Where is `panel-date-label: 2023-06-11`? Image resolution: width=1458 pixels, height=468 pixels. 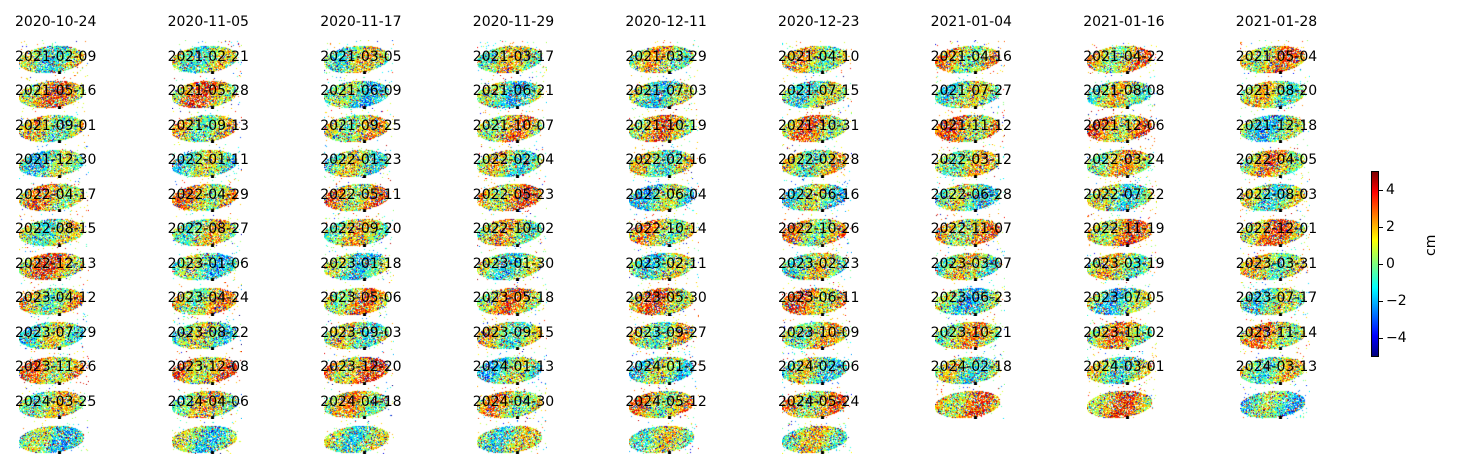 panel-date-label: 2023-06-11 is located at coordinates (819, 298).